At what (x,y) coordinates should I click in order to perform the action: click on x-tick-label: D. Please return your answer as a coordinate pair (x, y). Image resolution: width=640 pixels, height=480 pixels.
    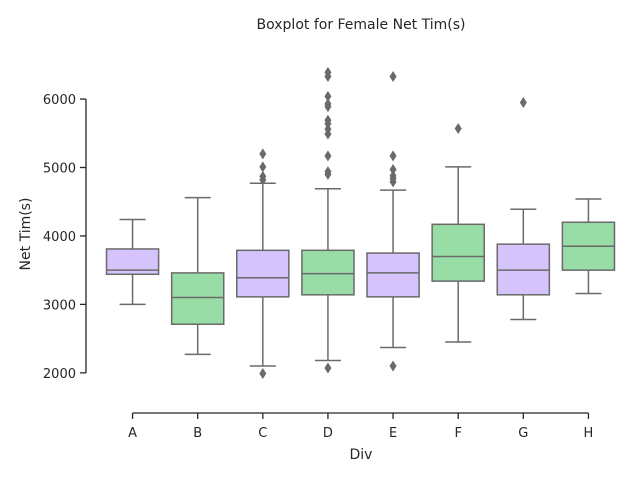
    Looking at the image, I should click on (328, 433).